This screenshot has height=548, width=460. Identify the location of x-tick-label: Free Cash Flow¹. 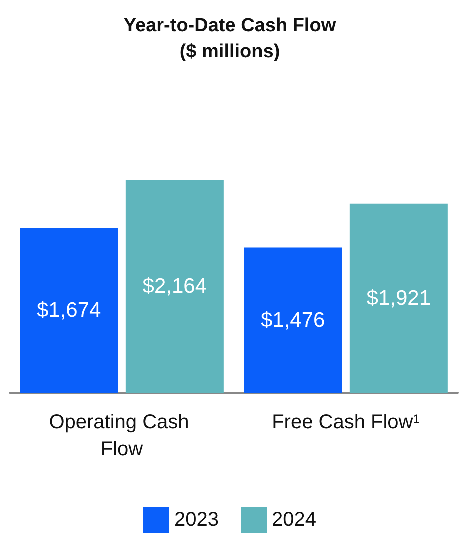
(346, 423).